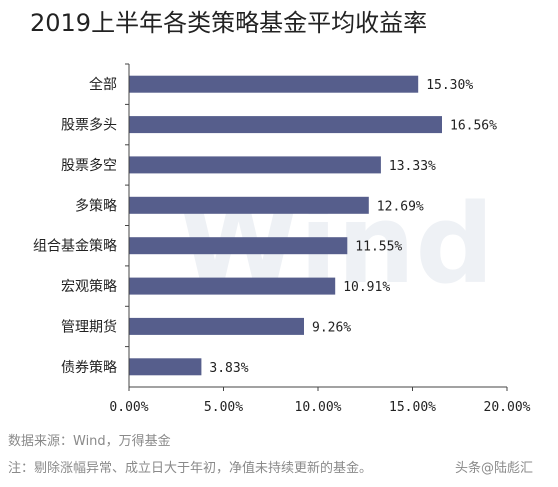 The width and height of the screenshot is (558, 487). Describe the element at coordinates (89, 286) in the screenshot. I see `category-label: 宏观策略` at that location.